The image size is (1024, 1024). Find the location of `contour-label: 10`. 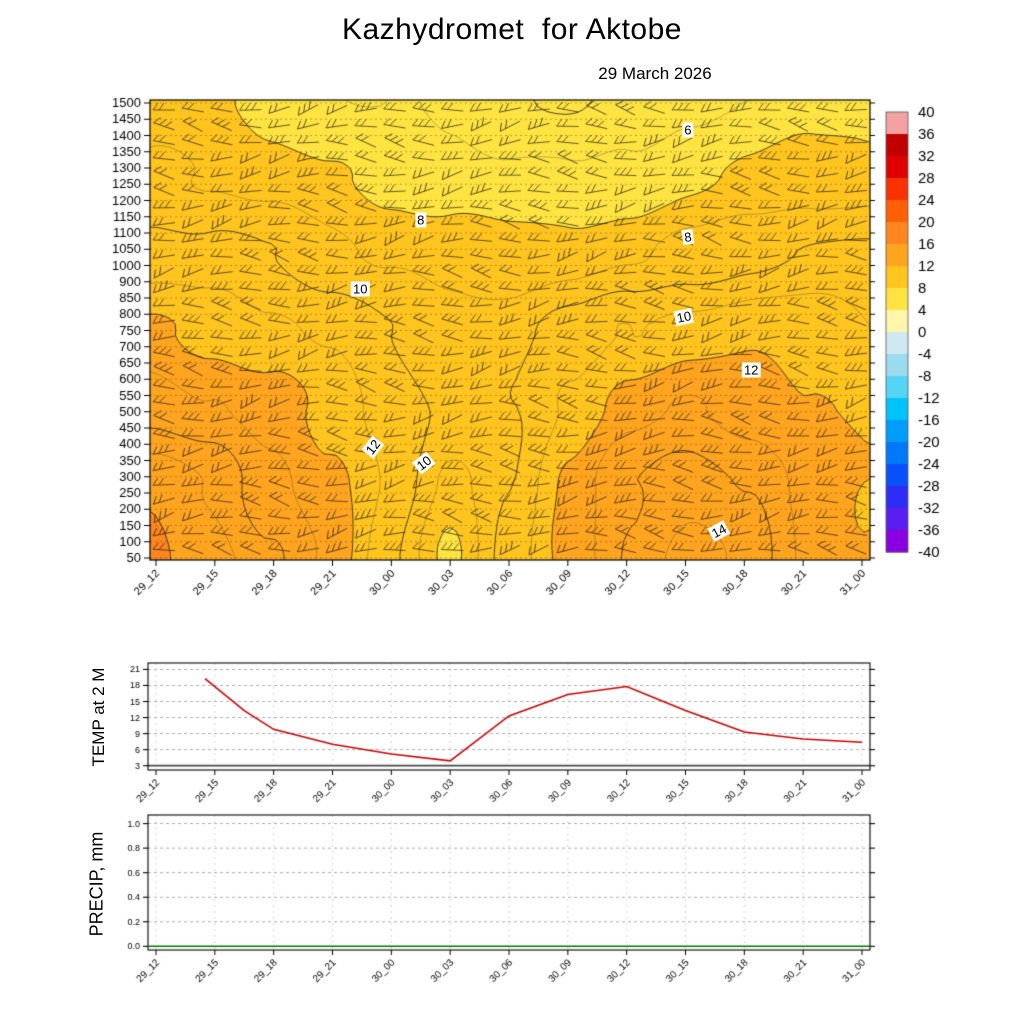

contour-label: 10 is located at coordinates (360, 289).